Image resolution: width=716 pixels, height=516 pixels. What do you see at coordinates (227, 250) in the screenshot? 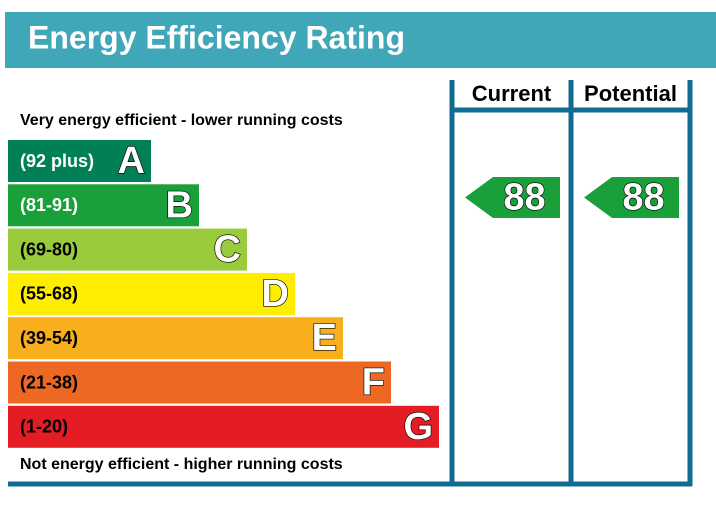
I see `band-letter: C` at bounding box center [227, 250].